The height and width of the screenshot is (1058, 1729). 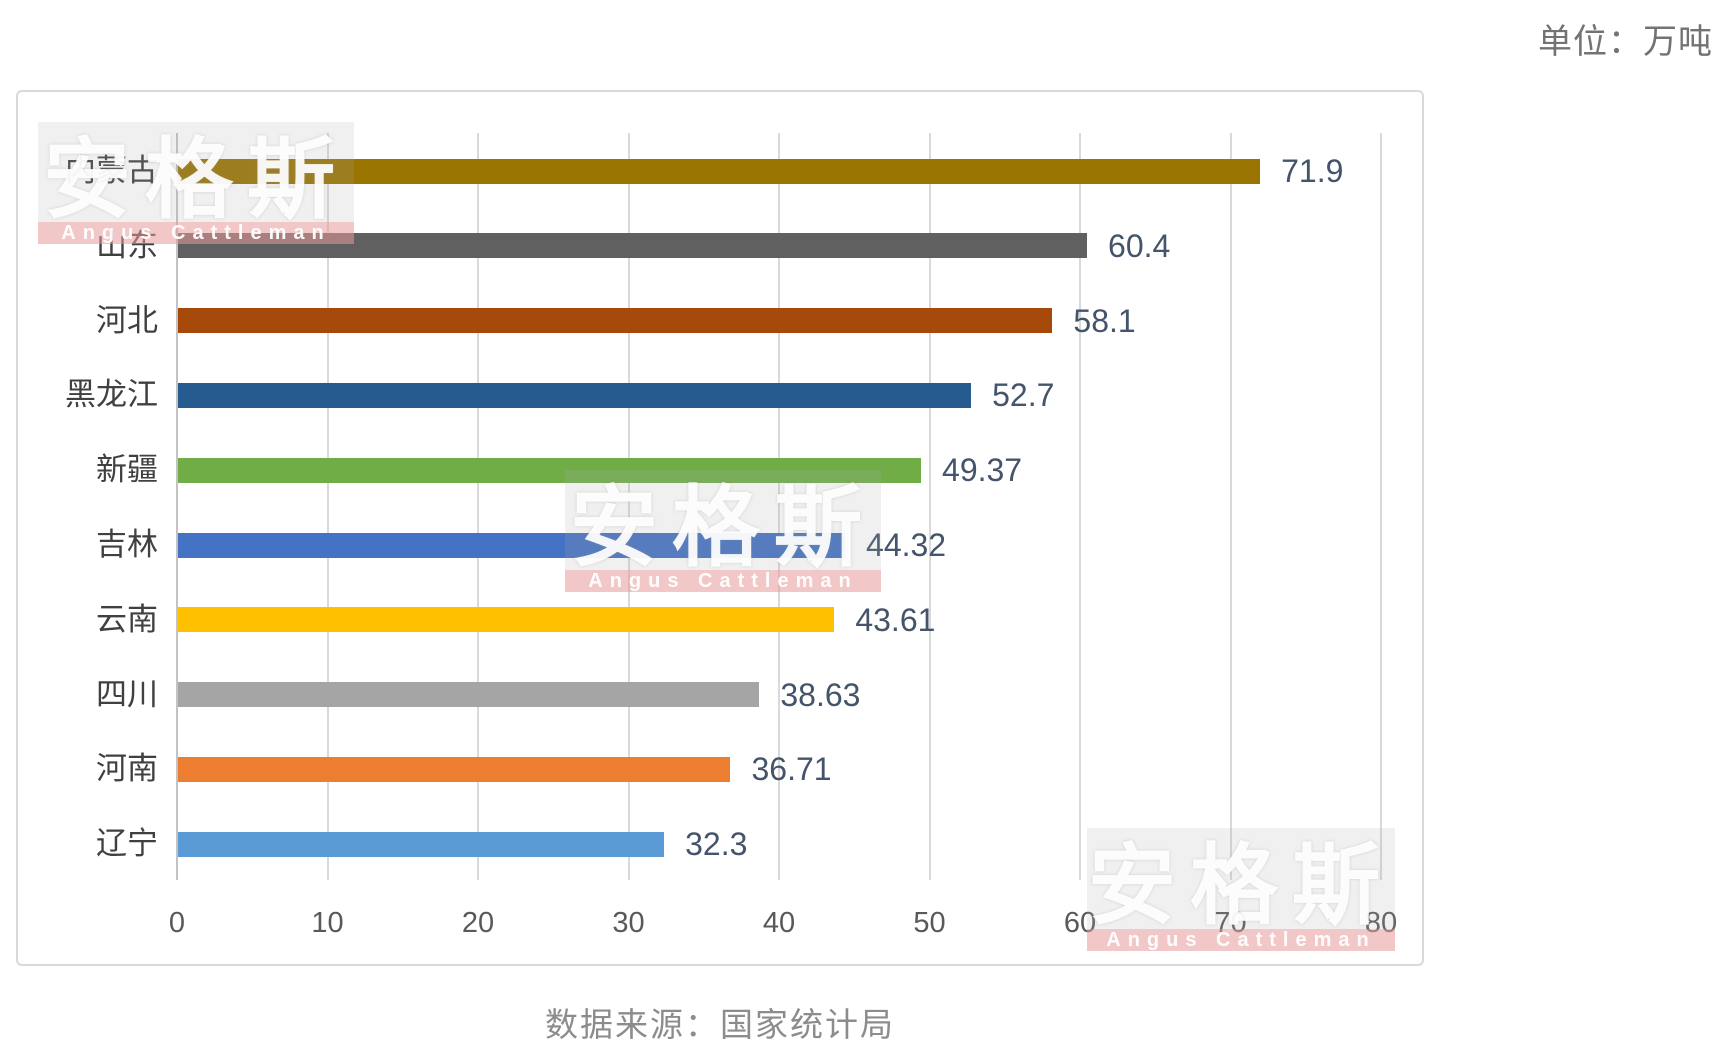 I want to click on bar-value-label-9: 36.71, so click(x=791, y=769).